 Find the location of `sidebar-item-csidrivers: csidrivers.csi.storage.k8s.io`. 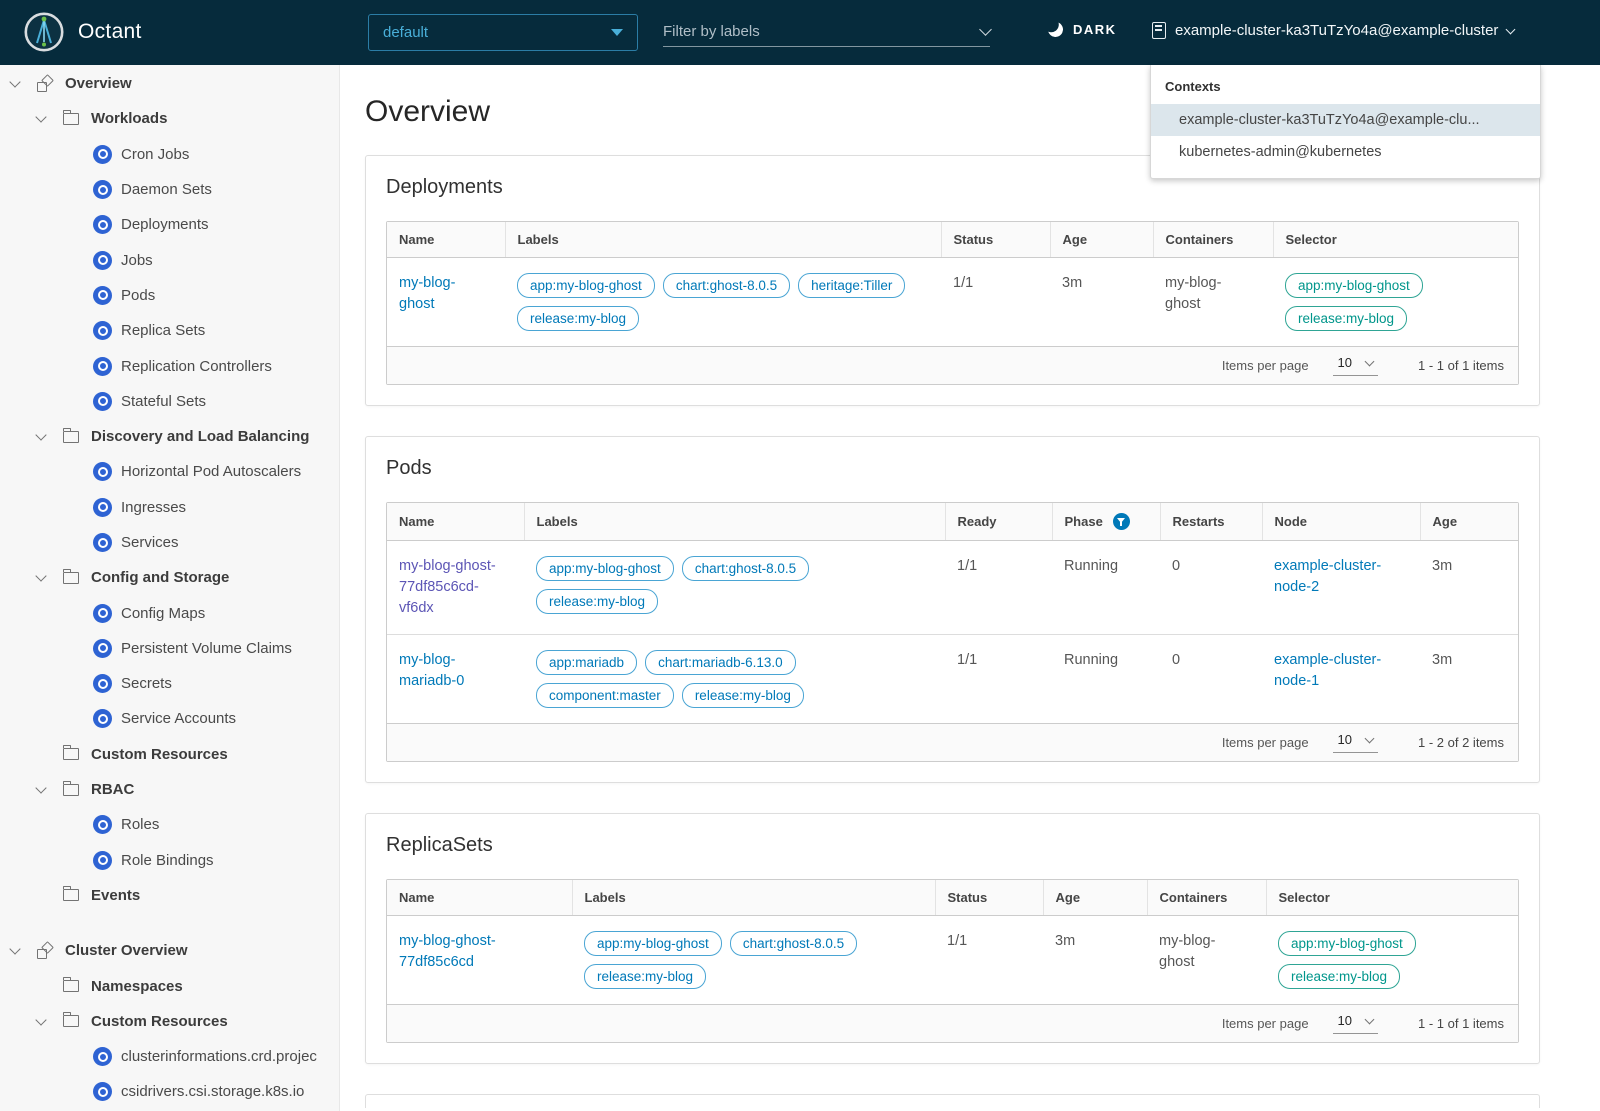

sidebar-item-csidrivers: csidrivers.csi.storage.k8s.io is located at coordinates (169, 1091).